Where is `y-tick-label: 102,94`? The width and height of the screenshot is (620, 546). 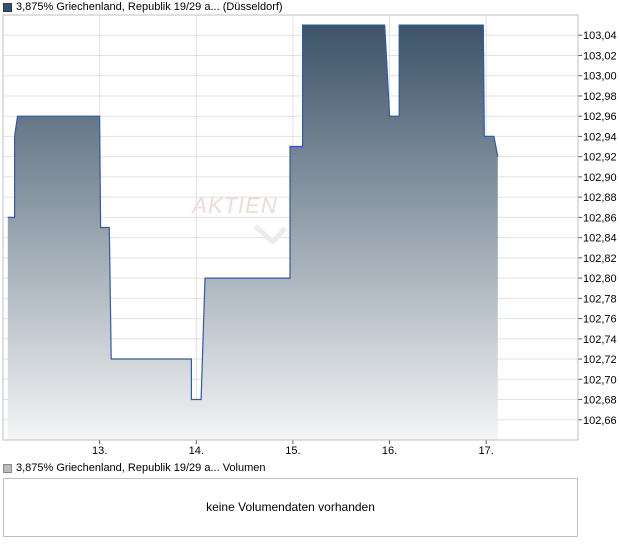 y-tick-label: 102,94 is located at coordinates (600, 137).